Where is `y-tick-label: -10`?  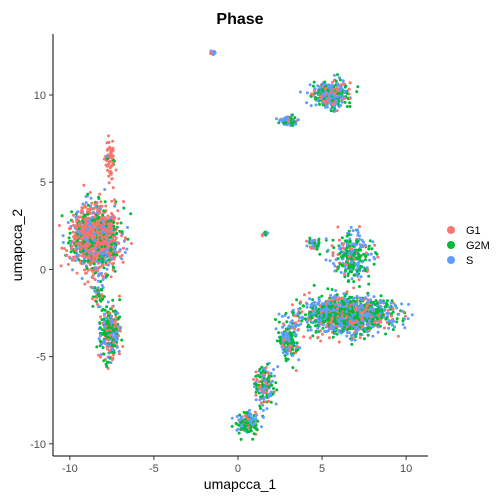 y-tick-label: -10 is located at coordinates (38, 445).